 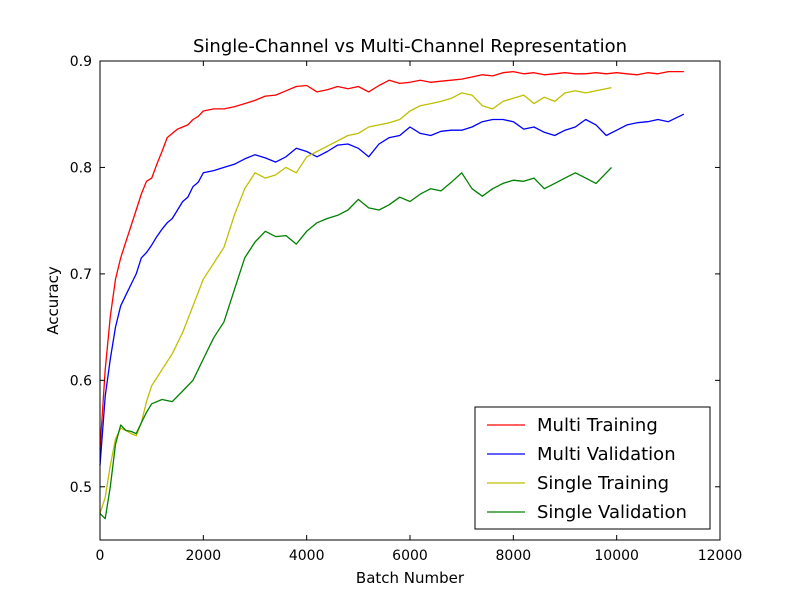 I want to click on legend-box, so click(x=592, y=468).